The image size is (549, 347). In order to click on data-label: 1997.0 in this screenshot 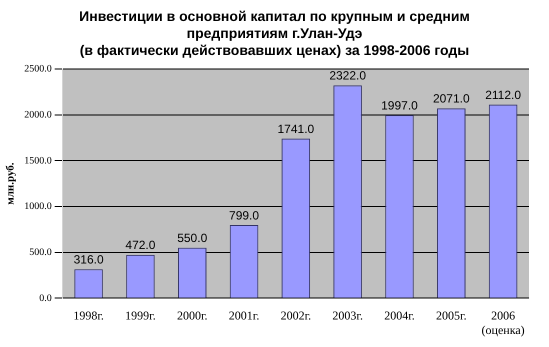, I will do `click(399, 105)`.